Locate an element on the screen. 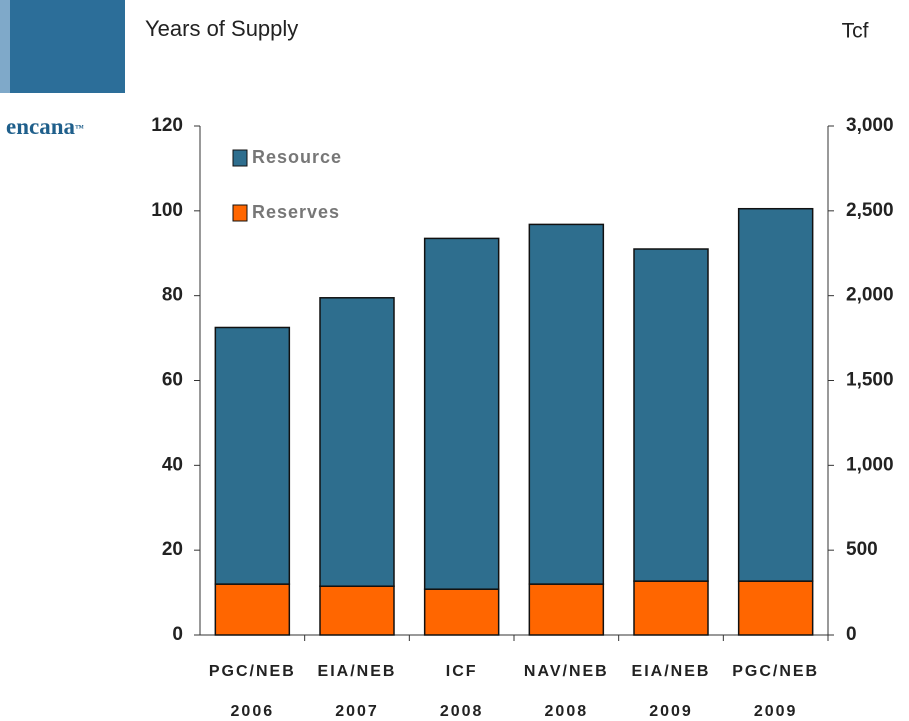 This screenshot has width=909, height=721. y-tick-label: 60 is located at coordinates (172, 380).